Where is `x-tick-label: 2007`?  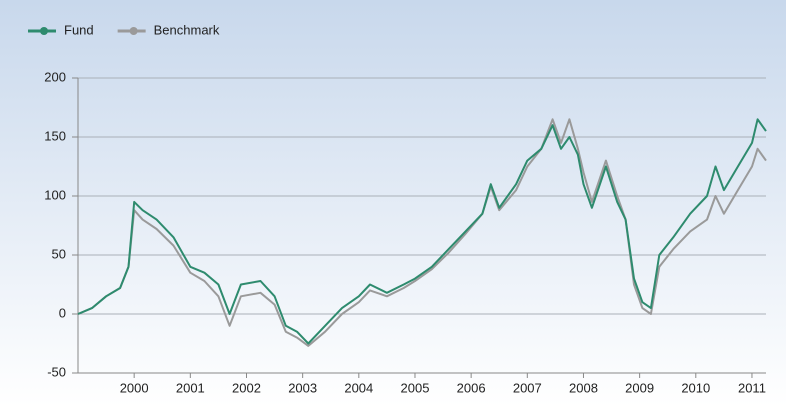 x-tick-label: 2007 is located at coordinates (527, 387).